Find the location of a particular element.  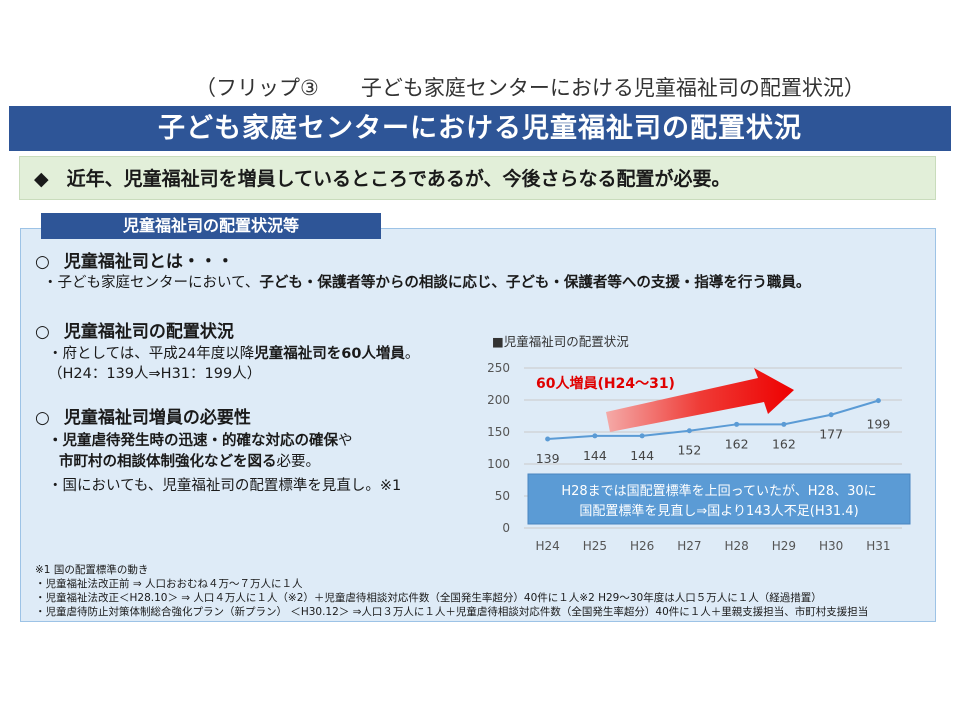

y-tick-label: 50 is located at coordinates (502, 496).